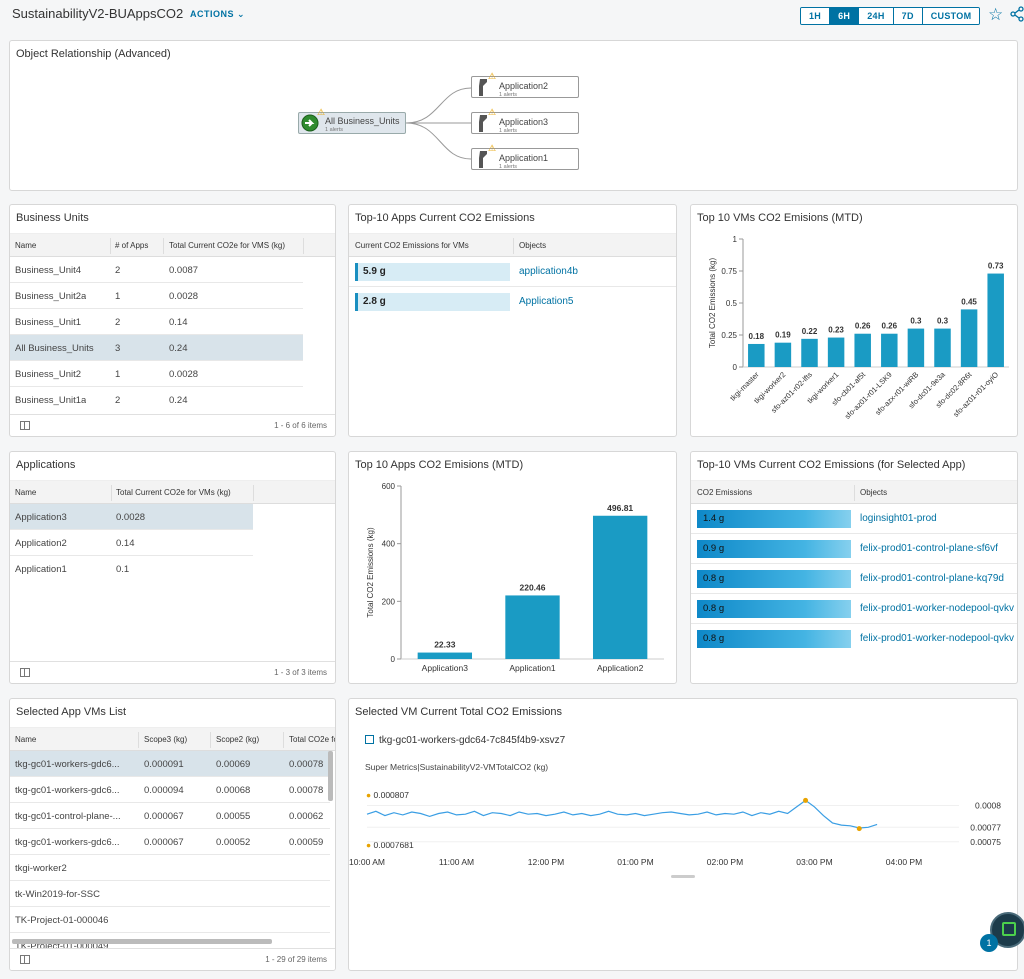  I want to click on node-application2: ⚠ Application2 1 alerts, so click(525, 84).